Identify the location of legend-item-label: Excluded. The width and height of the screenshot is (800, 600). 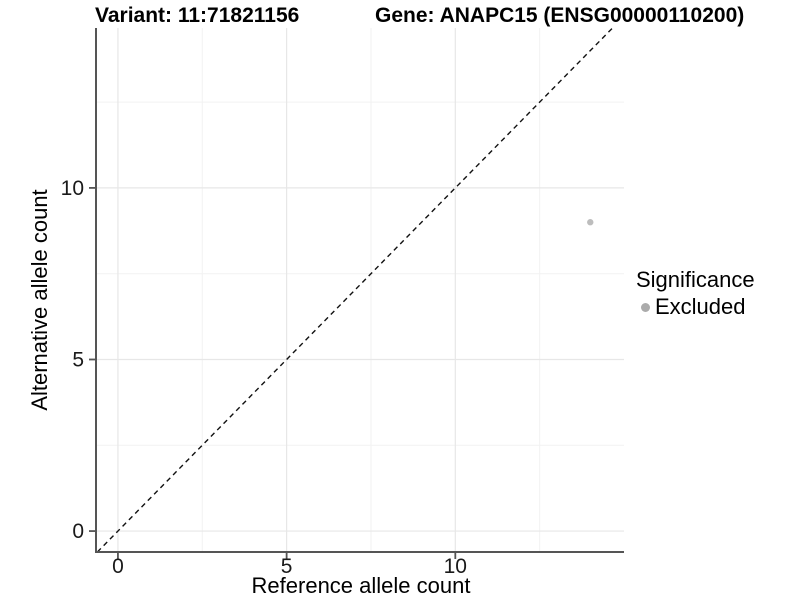
(700, 306).